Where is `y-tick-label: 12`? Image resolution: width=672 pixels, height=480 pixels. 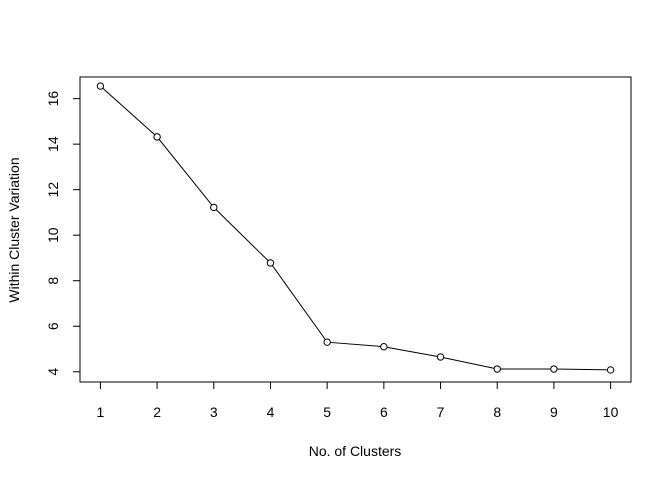 y-tick-label: 12 is located at coordinates (53, 190).